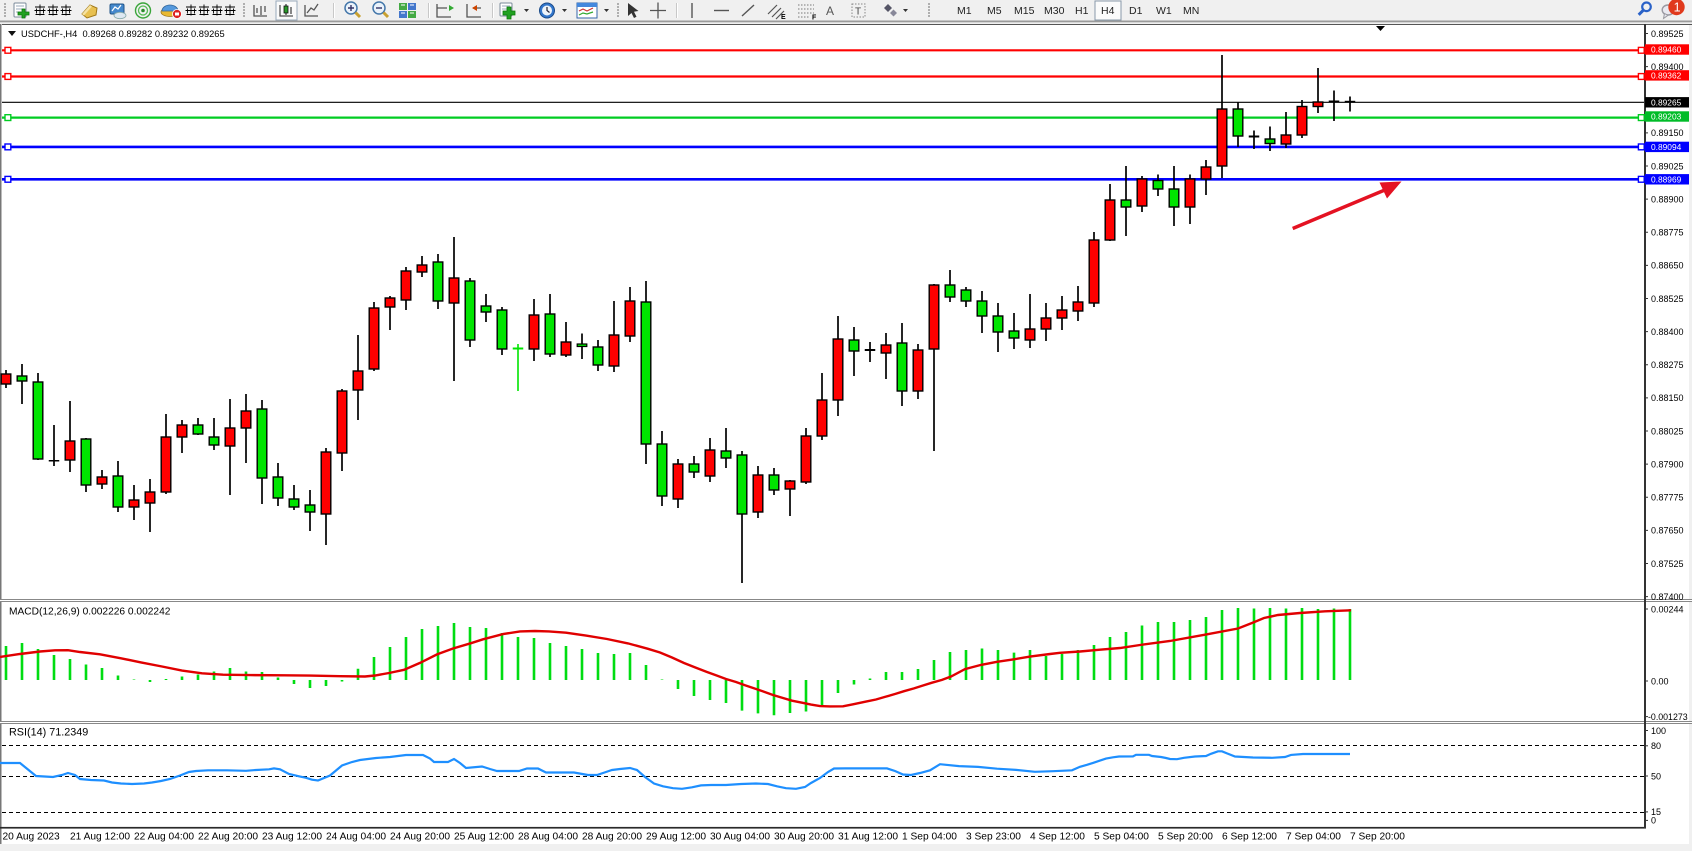  What do you see at coordinates (1666, 180) in the screenshot?
I see `svg-text: 0.88969` at bounding box center [1666, 180].